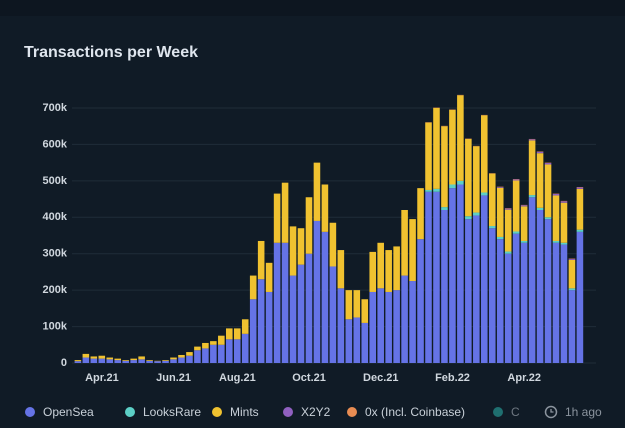 Image resolution: width=625 pixels, height=428 pixels. Describe the element at coordinates (102, 378) in the screenshot. I see `x-tick-label: Apr.21` at that location.